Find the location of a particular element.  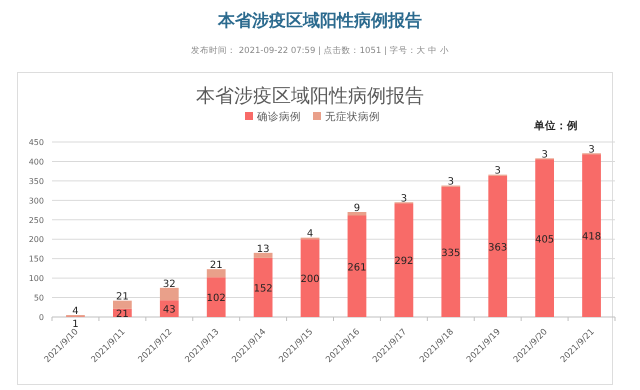

y-tick-label: 450 is located at coordinates (36, 142).